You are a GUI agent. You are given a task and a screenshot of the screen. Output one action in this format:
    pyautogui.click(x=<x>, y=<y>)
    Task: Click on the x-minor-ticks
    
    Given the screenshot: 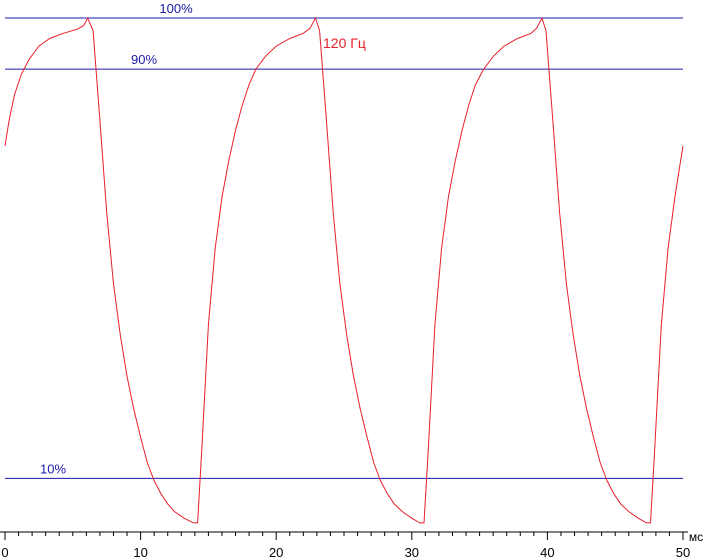 What is the action you would take?
    pyautogui.click(x=344, y=534)
    